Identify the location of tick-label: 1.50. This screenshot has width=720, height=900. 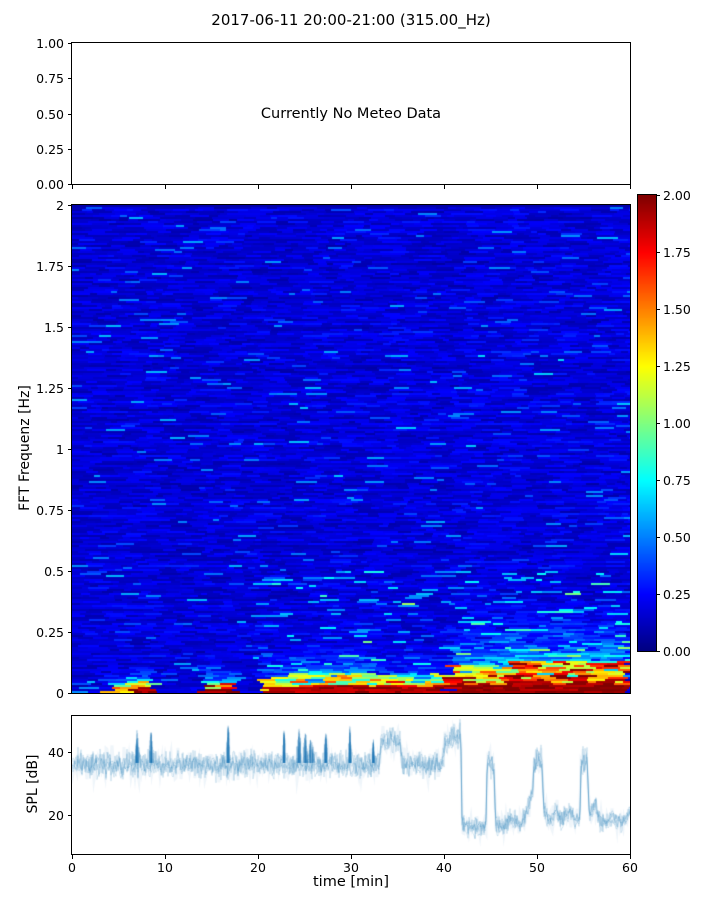
(677, 309).